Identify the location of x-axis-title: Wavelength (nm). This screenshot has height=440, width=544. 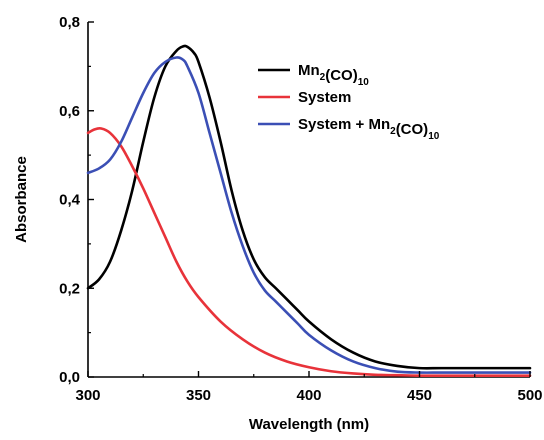
(309, 424).